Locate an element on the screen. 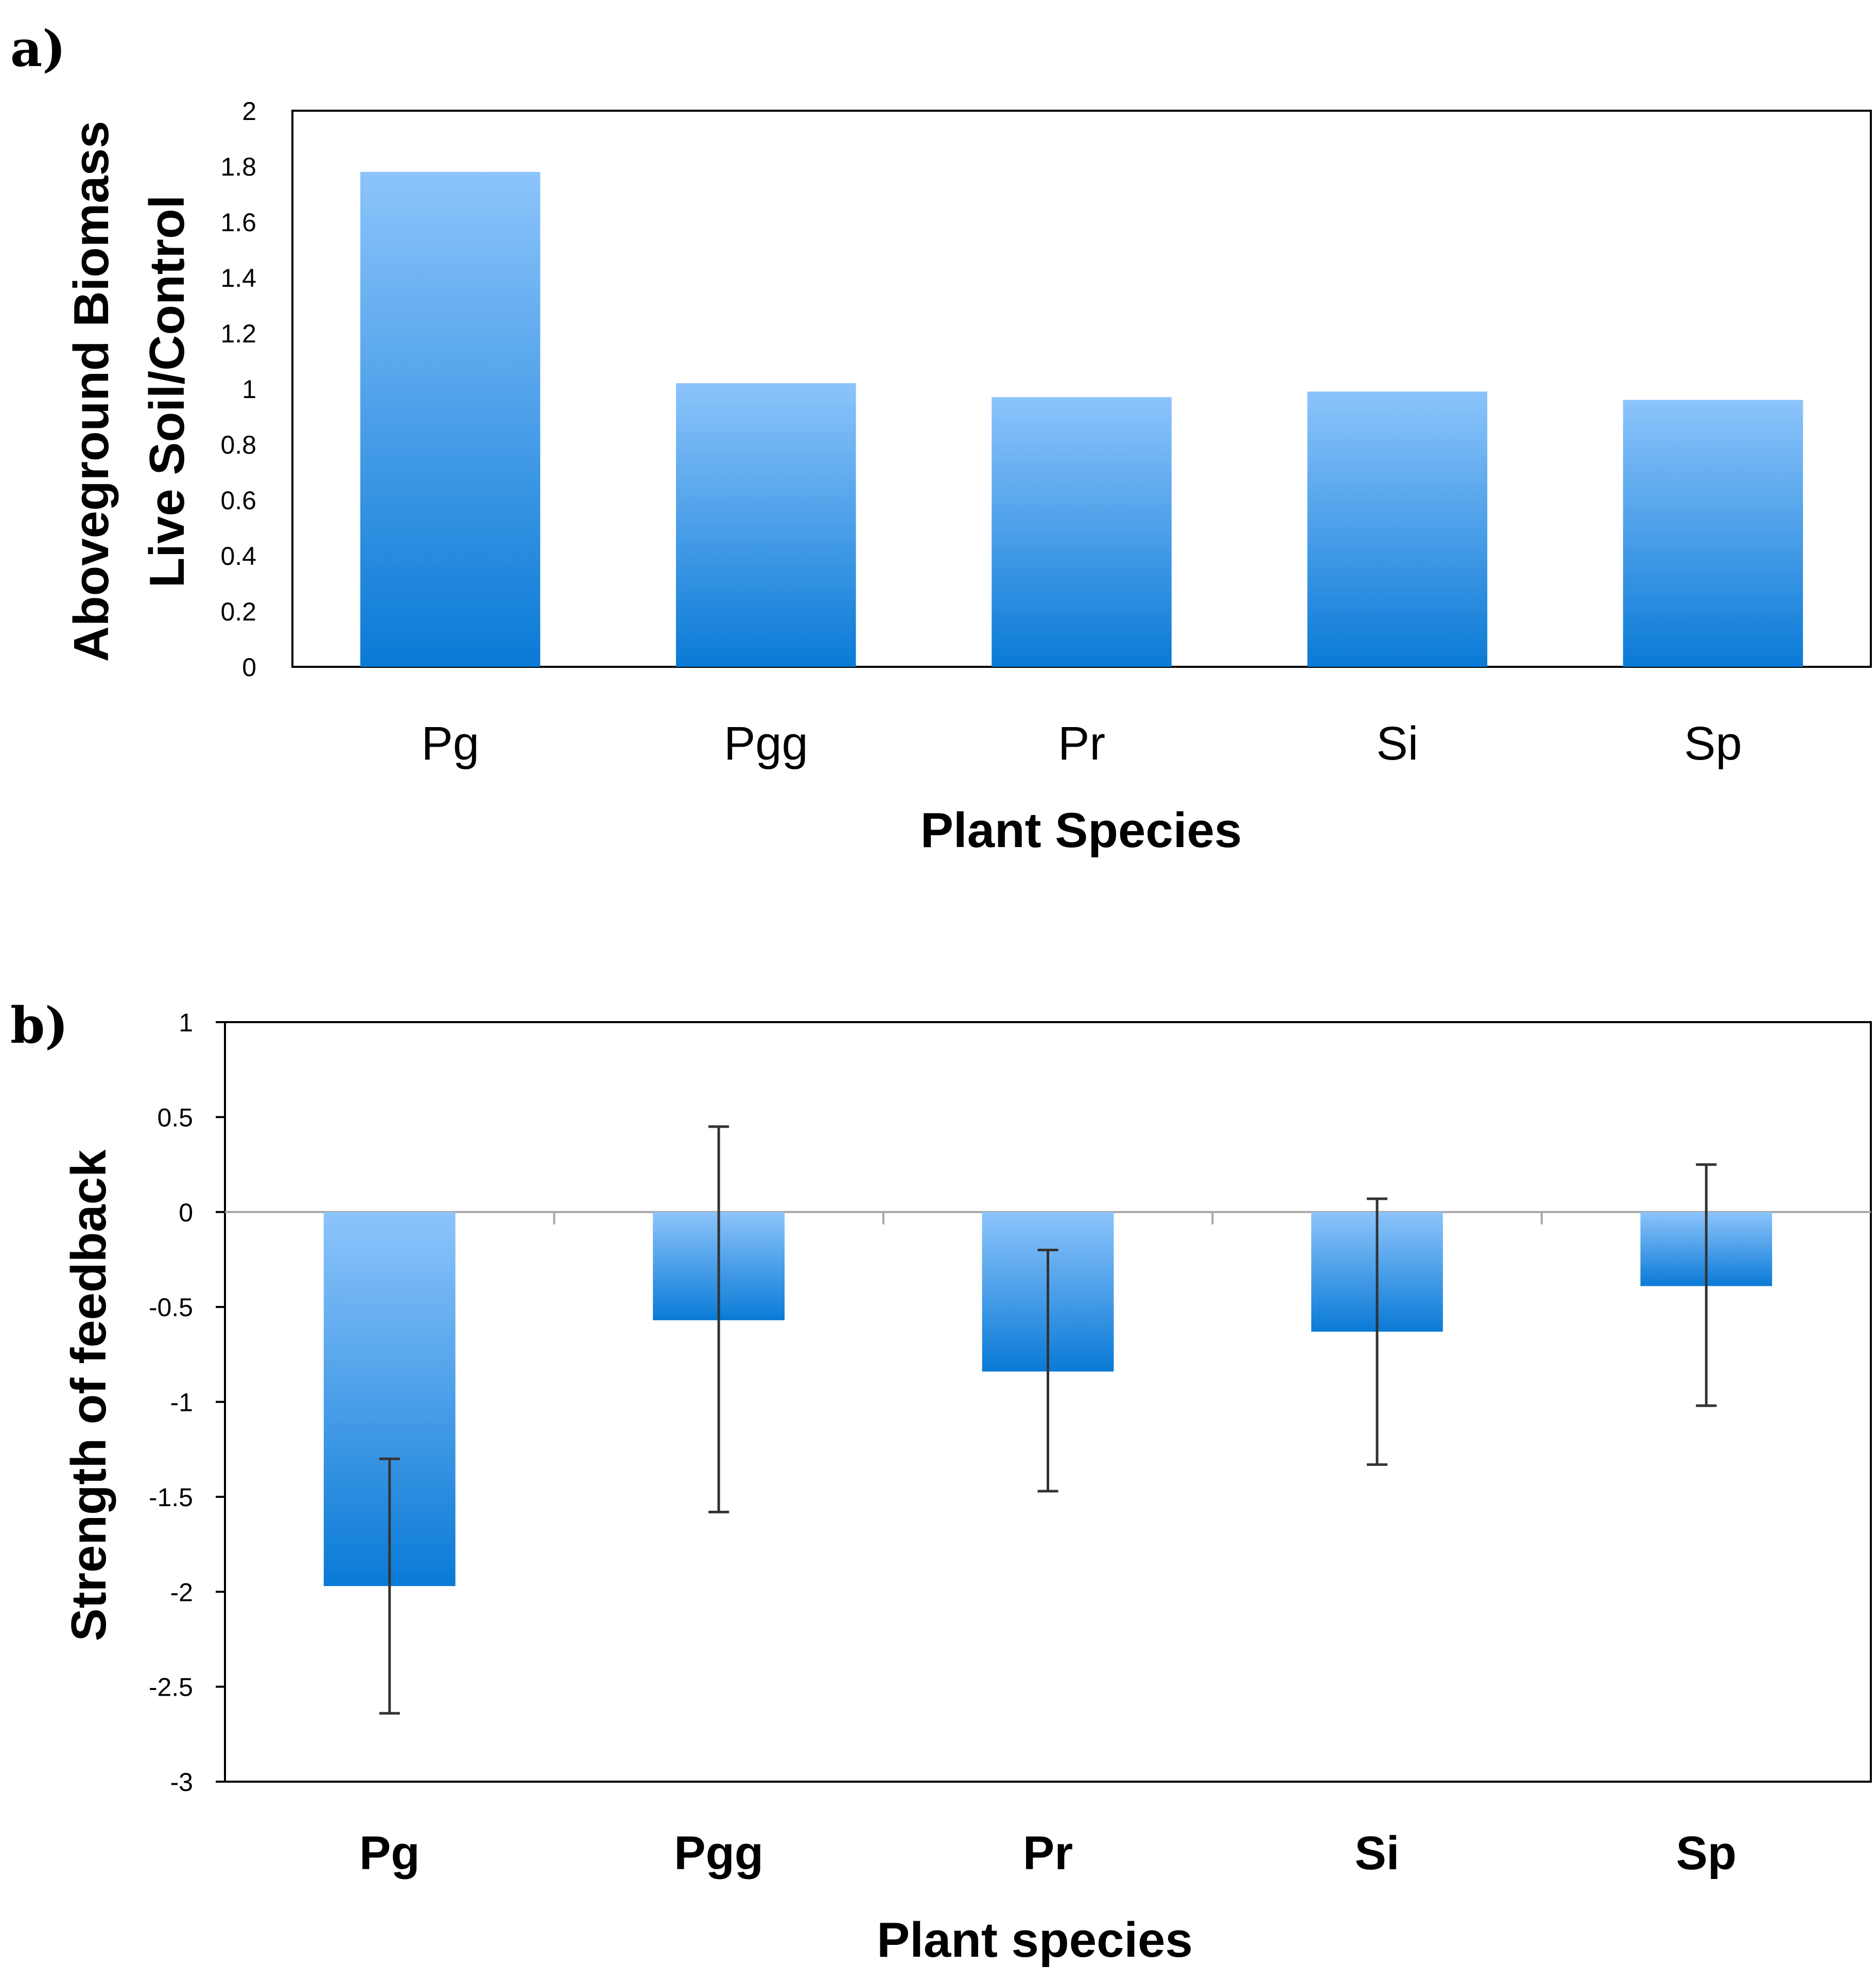 The width and height of the screenshot is (1876, 1983). error-bar-b-pg is located at coordinates (389, 1586).